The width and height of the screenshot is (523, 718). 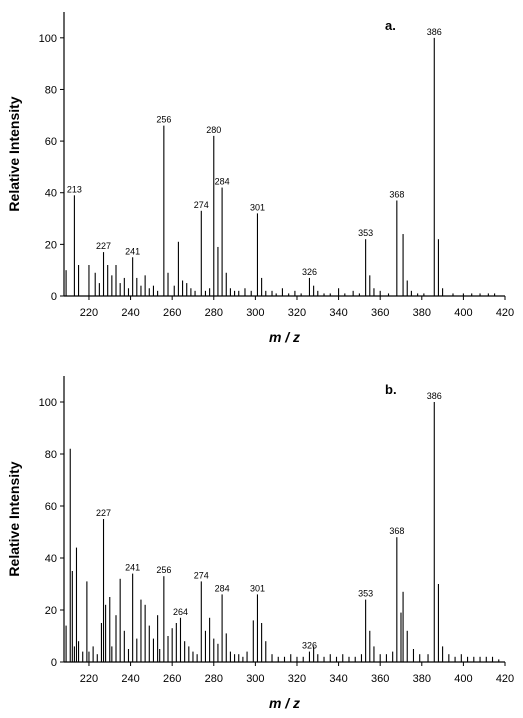 What do you see at coordinates (391, 389) in the screenshot?
I see `panel-label: b.` at bounding box center [391, 389].